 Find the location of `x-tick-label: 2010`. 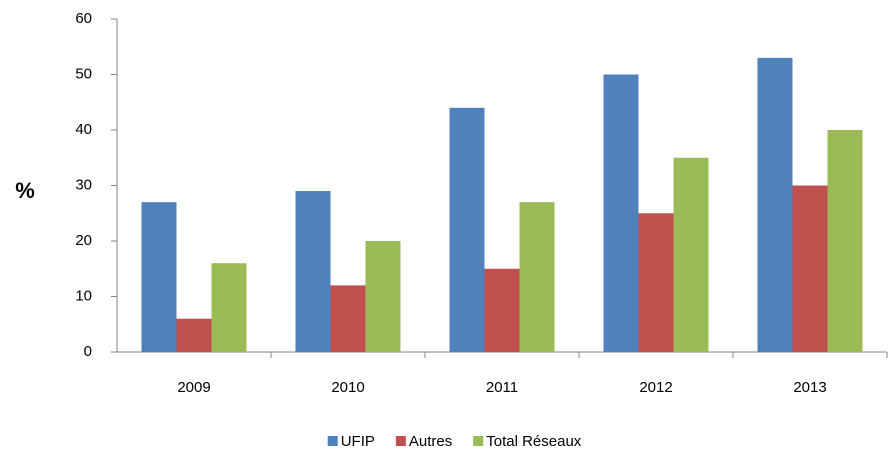

x-tick-label: 2010 is located at coordinates (347, 387).